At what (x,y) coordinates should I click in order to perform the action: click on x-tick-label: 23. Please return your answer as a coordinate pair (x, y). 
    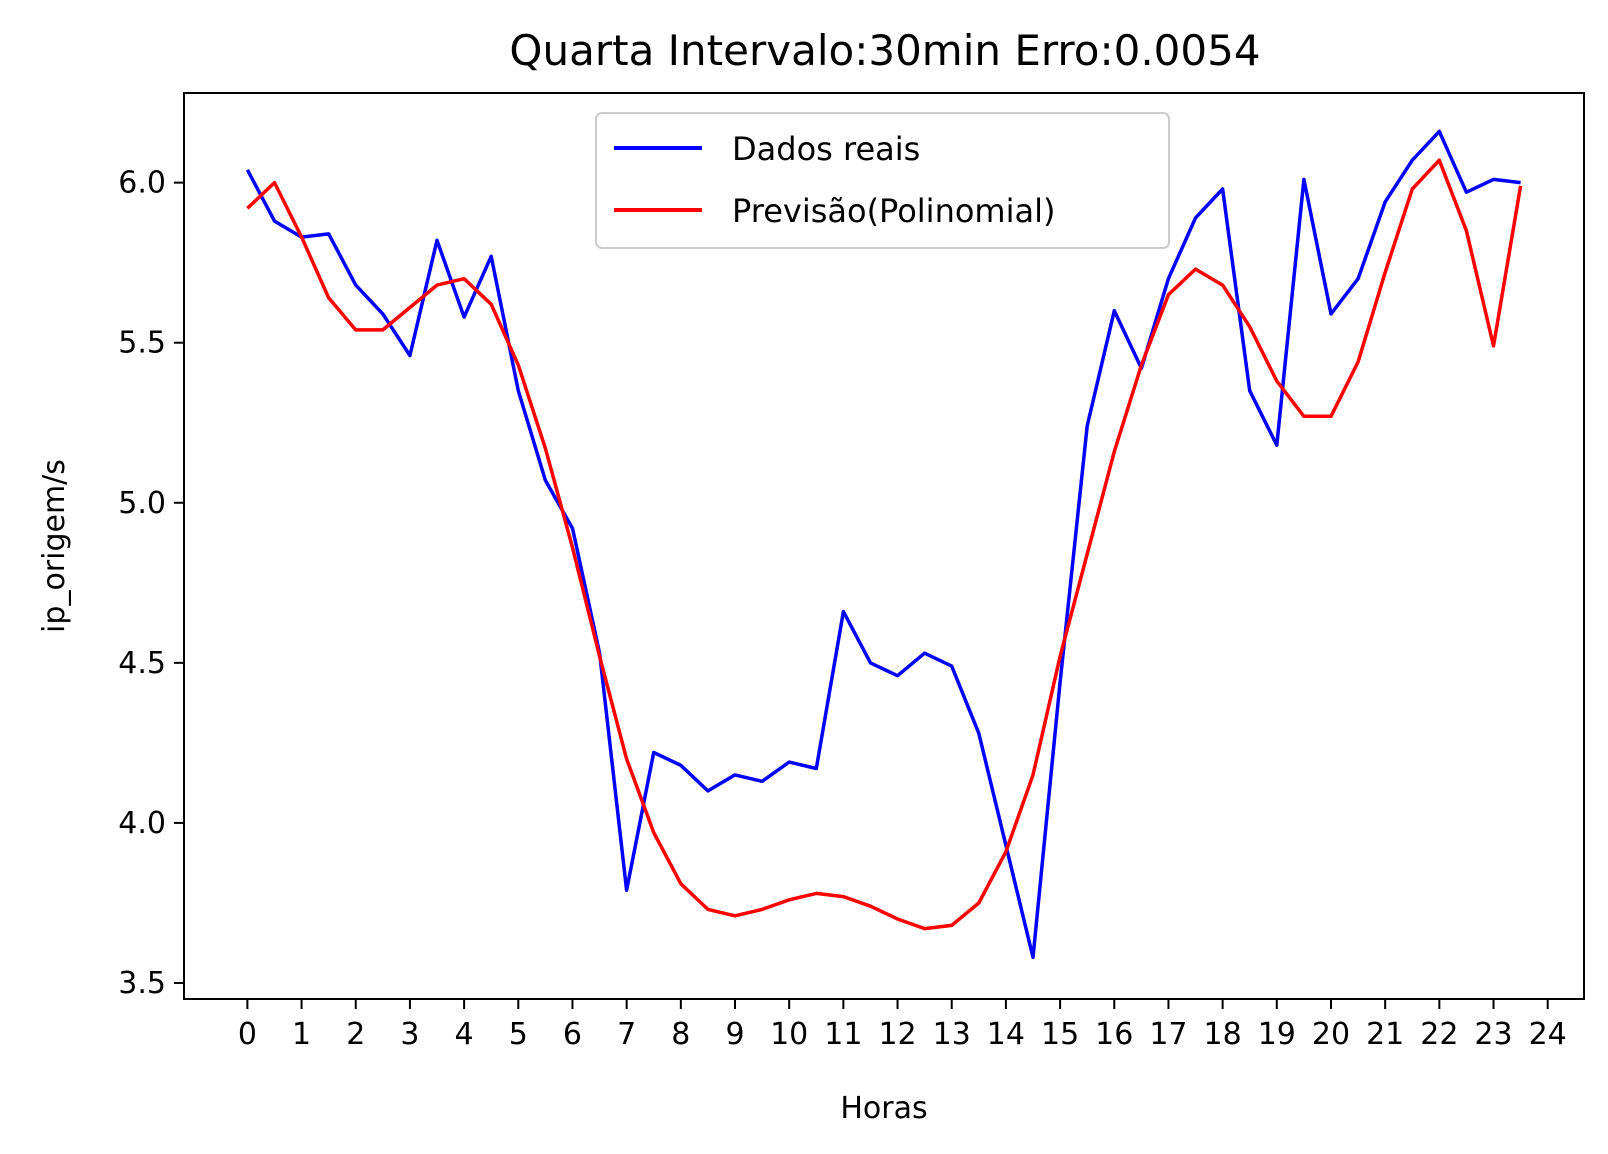
    Looking at the image, I should click on (1493, 1034).